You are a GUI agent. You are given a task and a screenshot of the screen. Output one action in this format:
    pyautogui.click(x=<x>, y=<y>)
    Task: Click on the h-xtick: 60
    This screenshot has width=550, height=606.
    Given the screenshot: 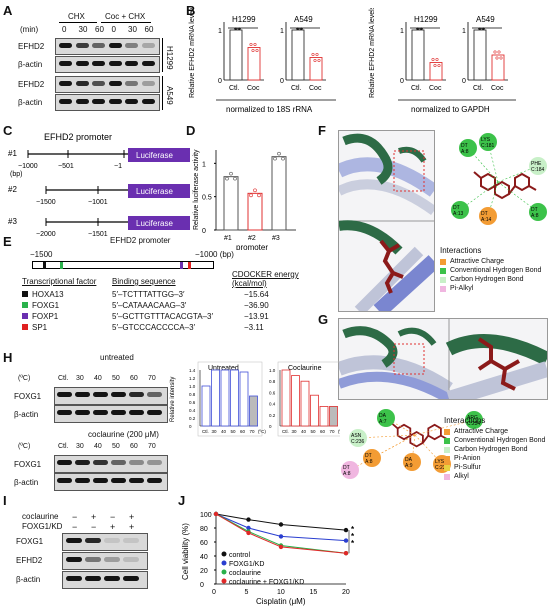 What is the action you would take?
    pyautogui.click(x=323, y=431)
    